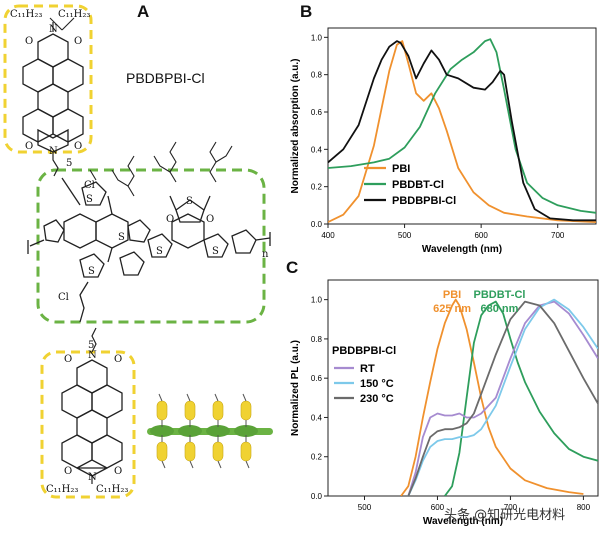 The height and width of the screenshot is (534, 600). I want to click on alkyl-label-top-left: C₁₁H₂₃, so click(26, 14).